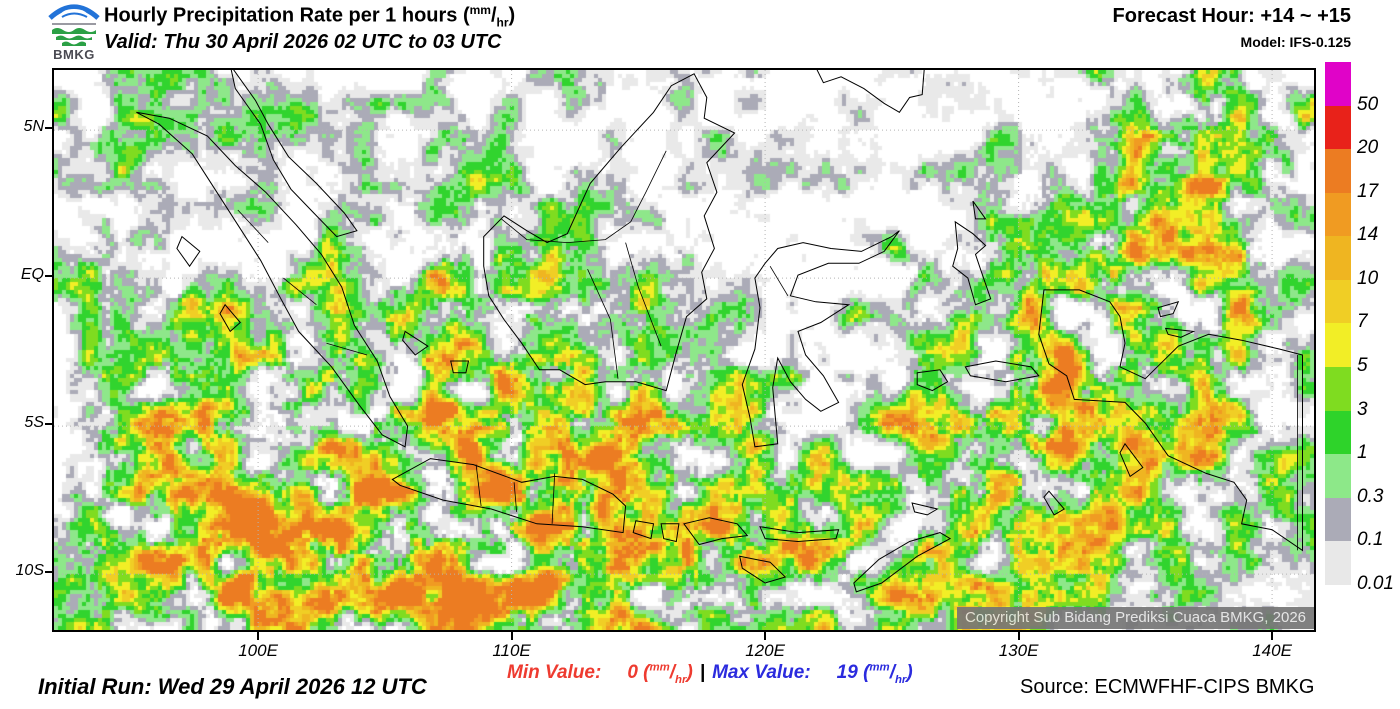 This screenshot has width=1400, height=709. What do you see at coordinates (1362, 453) in the screenshot?
I see `colorbar-tick-label-1: 1` at bounding box center [1362, 453].